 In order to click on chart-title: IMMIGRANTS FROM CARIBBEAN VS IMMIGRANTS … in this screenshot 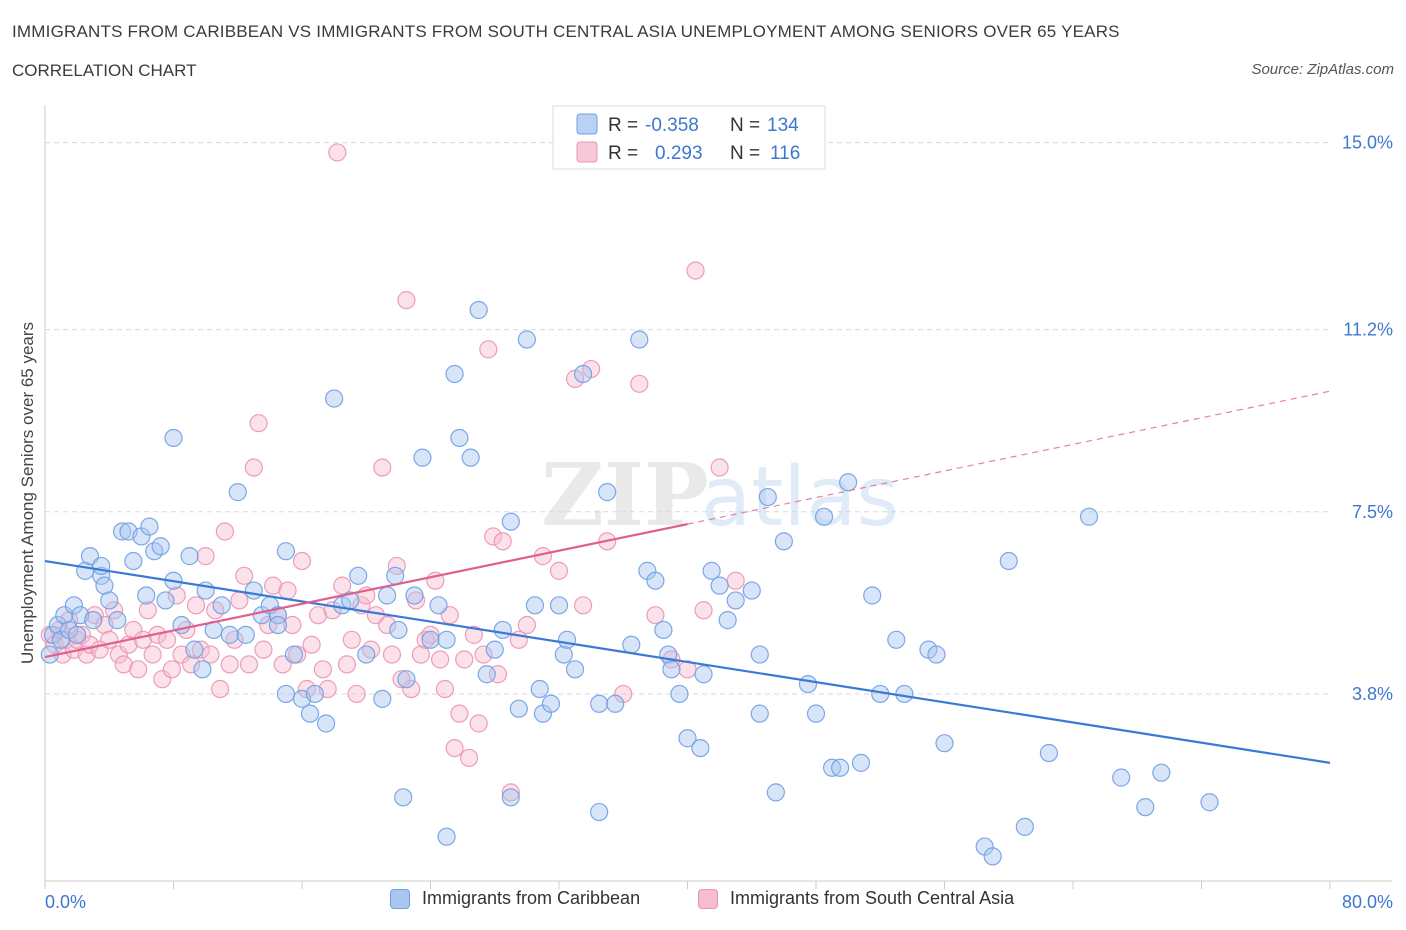, I will do `click(566, 31)`.